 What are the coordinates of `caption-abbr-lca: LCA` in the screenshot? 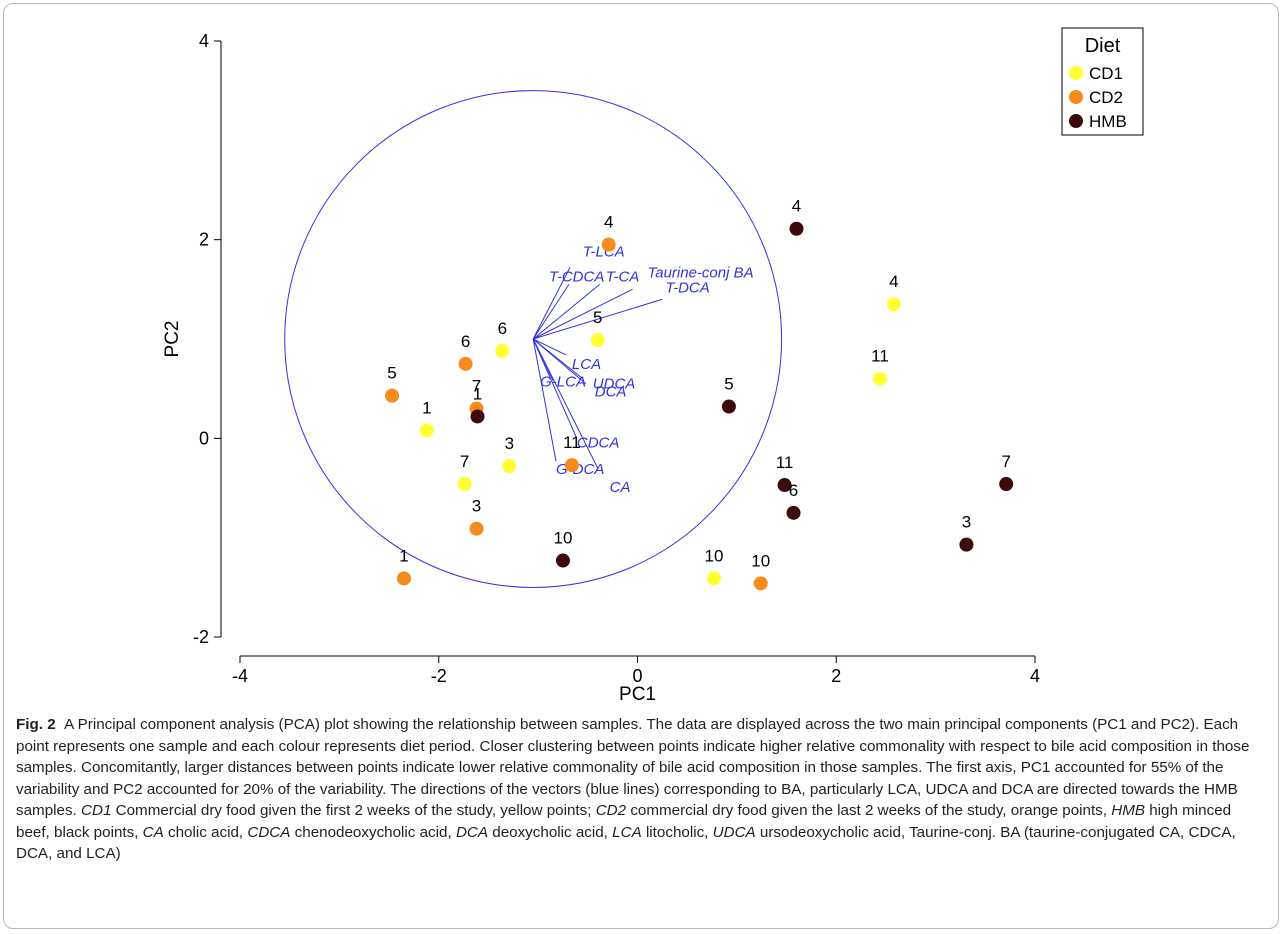 It's located at (627, 832).